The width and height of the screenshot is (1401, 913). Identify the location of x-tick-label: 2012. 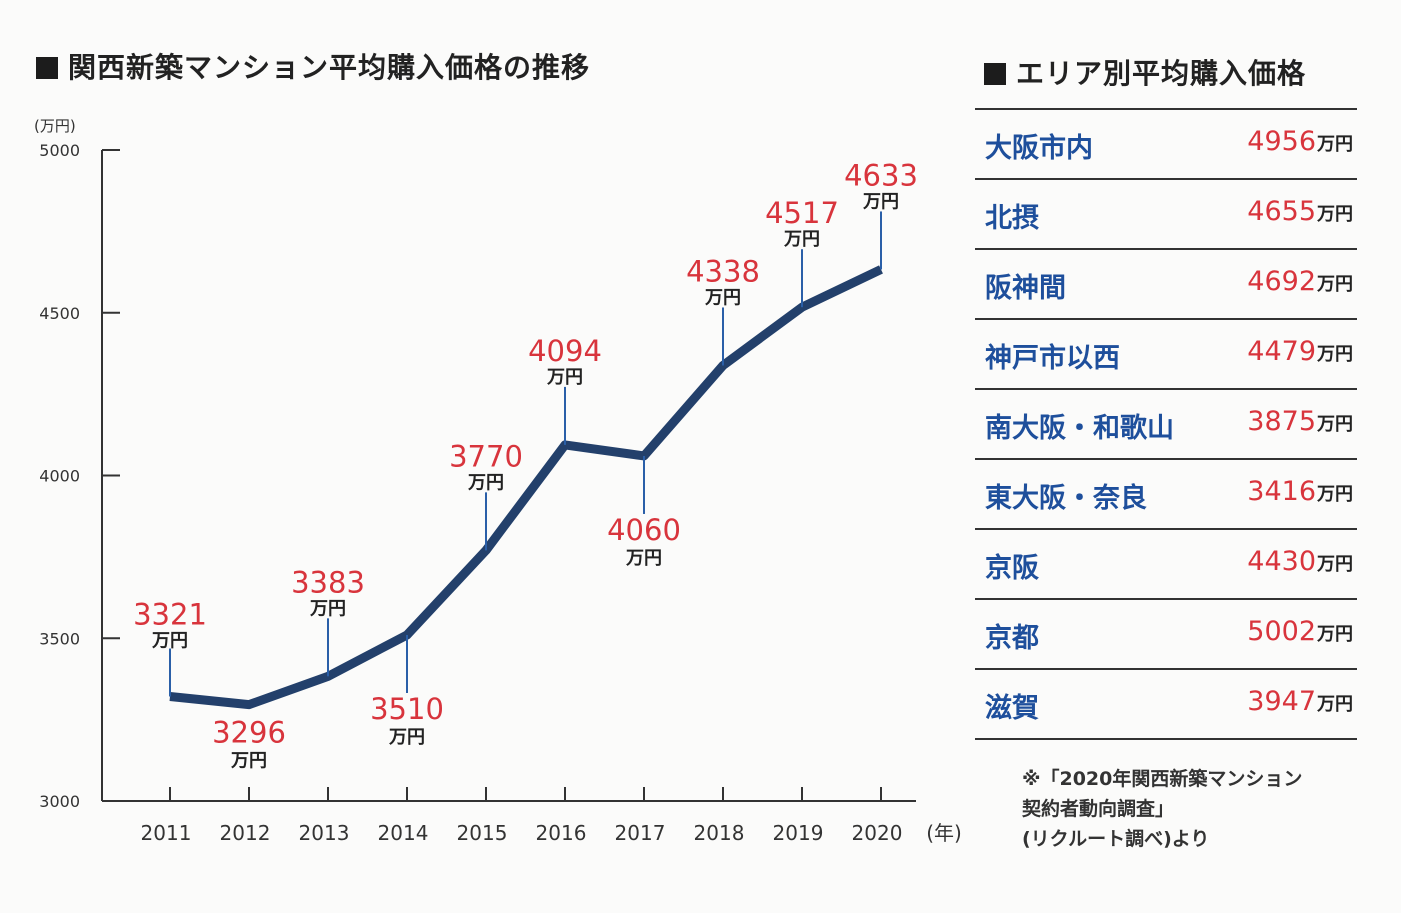
(245, 833).